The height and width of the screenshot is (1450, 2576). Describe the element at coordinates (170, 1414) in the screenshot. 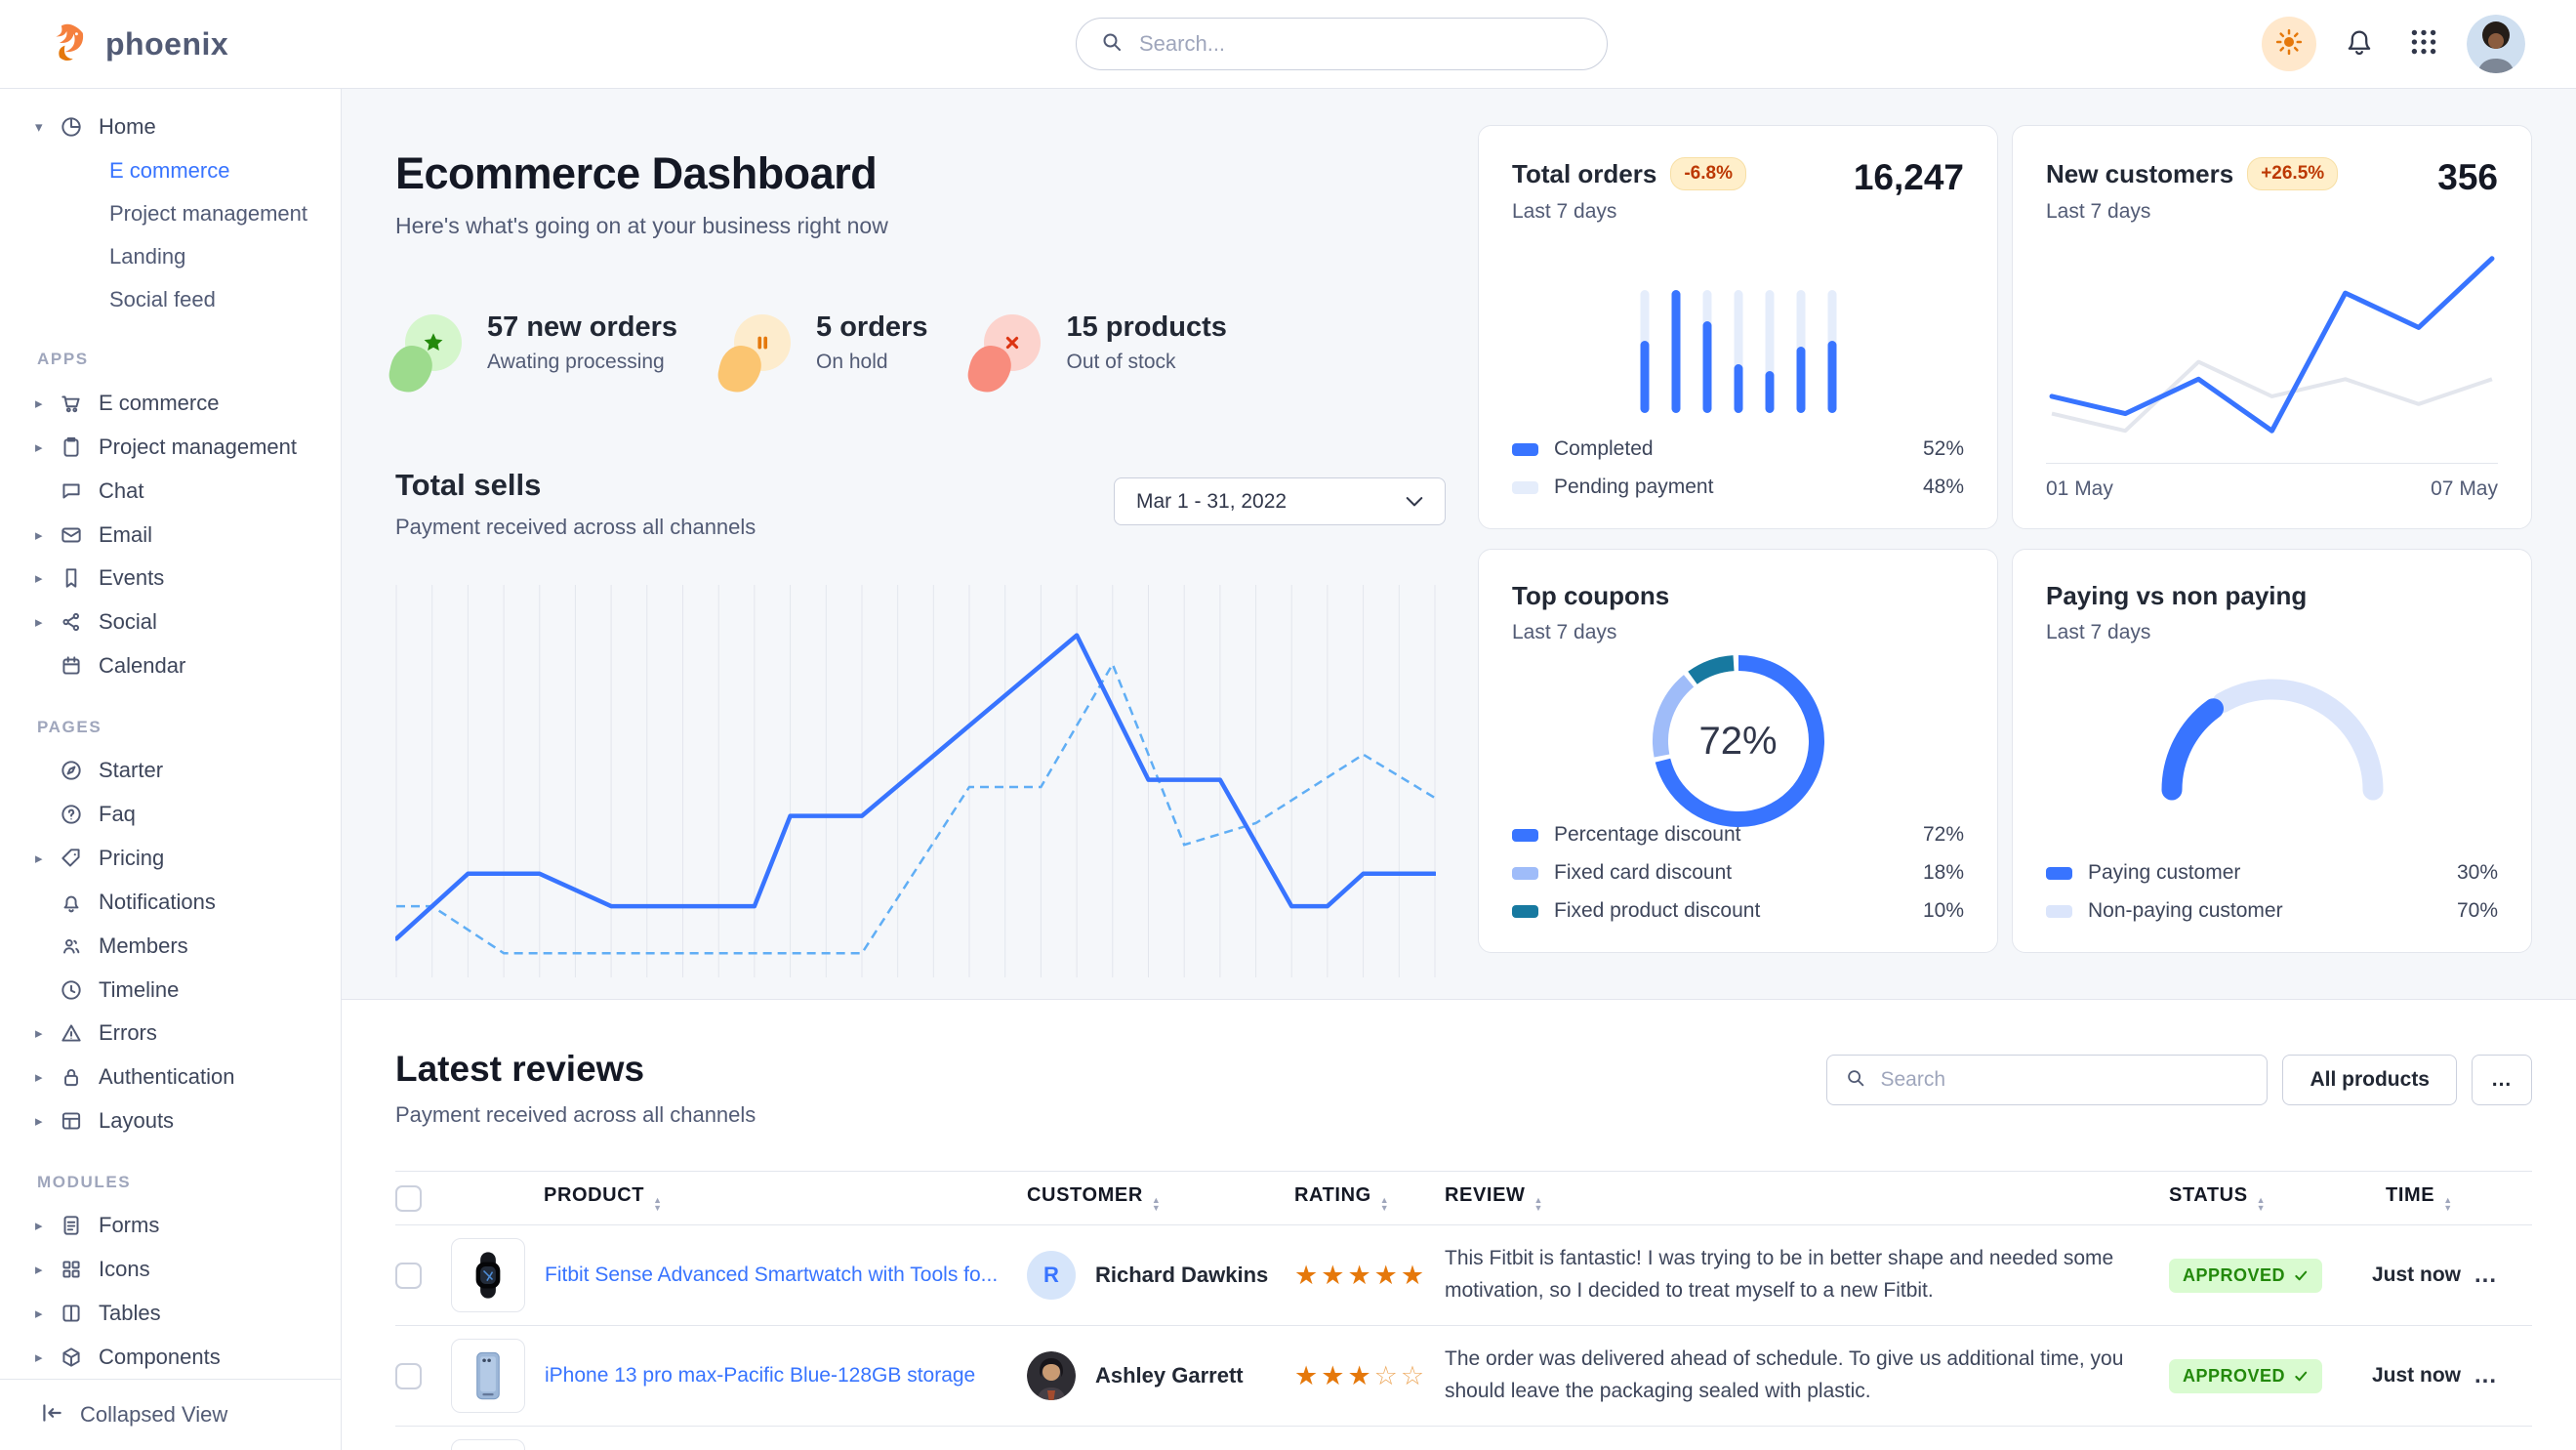

I see `collapse-sidebar-button: Collapsed View` at that location.